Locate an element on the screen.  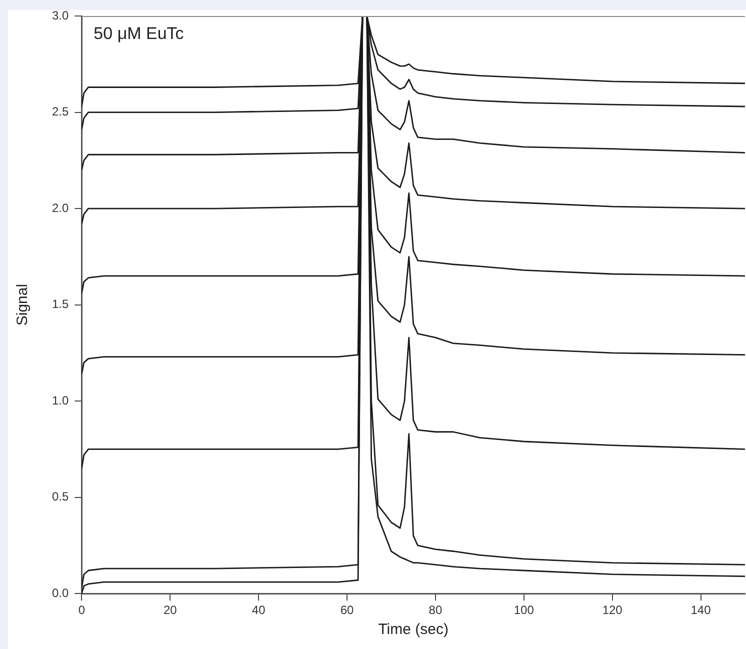
x-tick-label: 140 is located at coordinates (701, 610).